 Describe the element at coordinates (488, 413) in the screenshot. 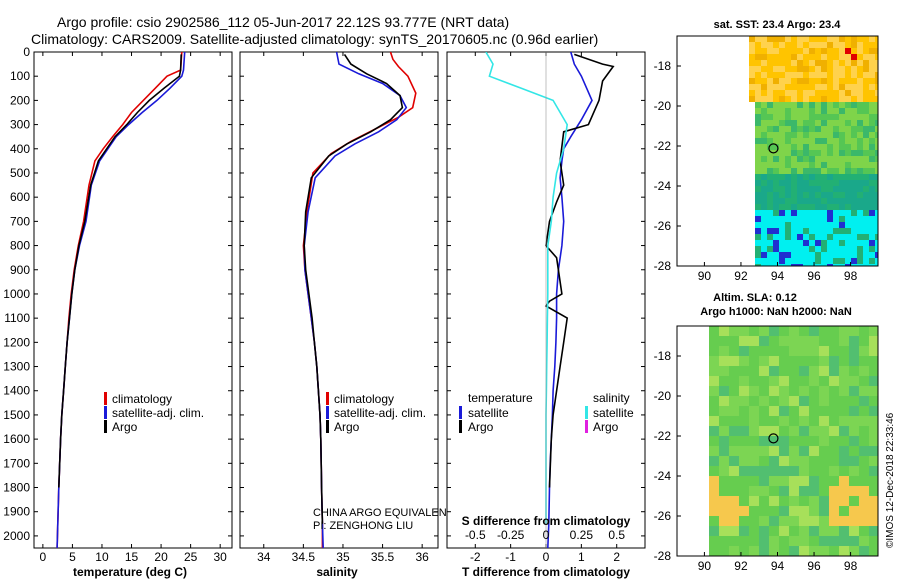

I see `legend-temp-satellite-label: satellite` at that location.